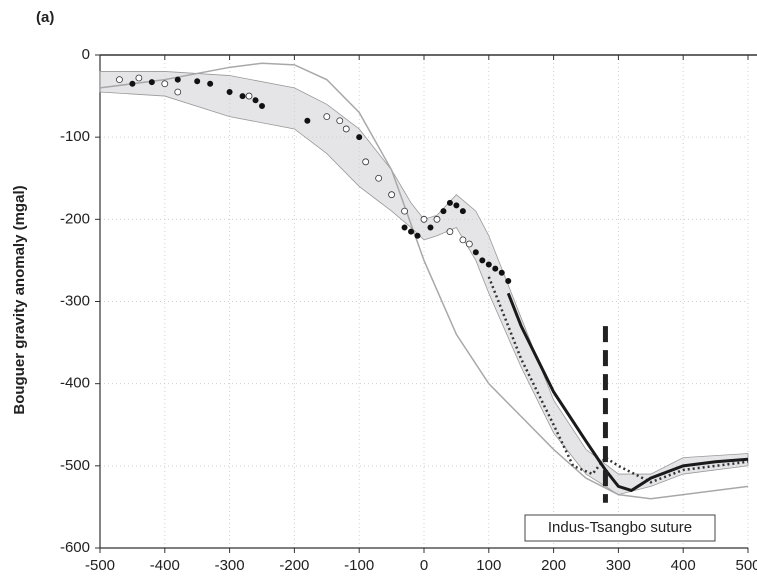 The height and width of the screenshot is (582, 757). Describe the element at coordinates (627, 392) in the screenshot. I see `model-curve` at that location.